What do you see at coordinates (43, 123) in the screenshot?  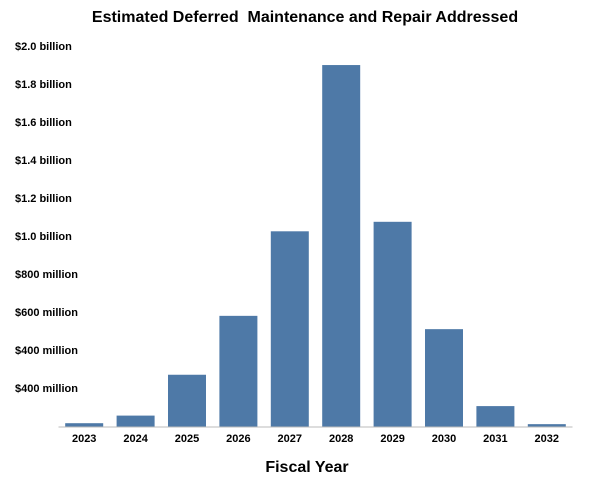 I see `y-tick-label: $1.6 billion` at bounding box center [43, 123].